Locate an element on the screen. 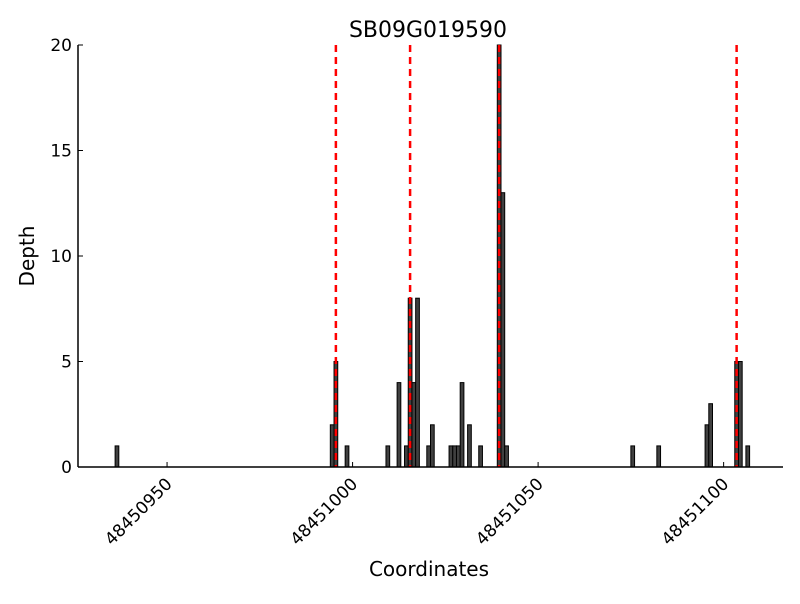 The width and height of the screenshot is (800, 604). x-tick-label: 48451000 is located at coordinates (324, 511).